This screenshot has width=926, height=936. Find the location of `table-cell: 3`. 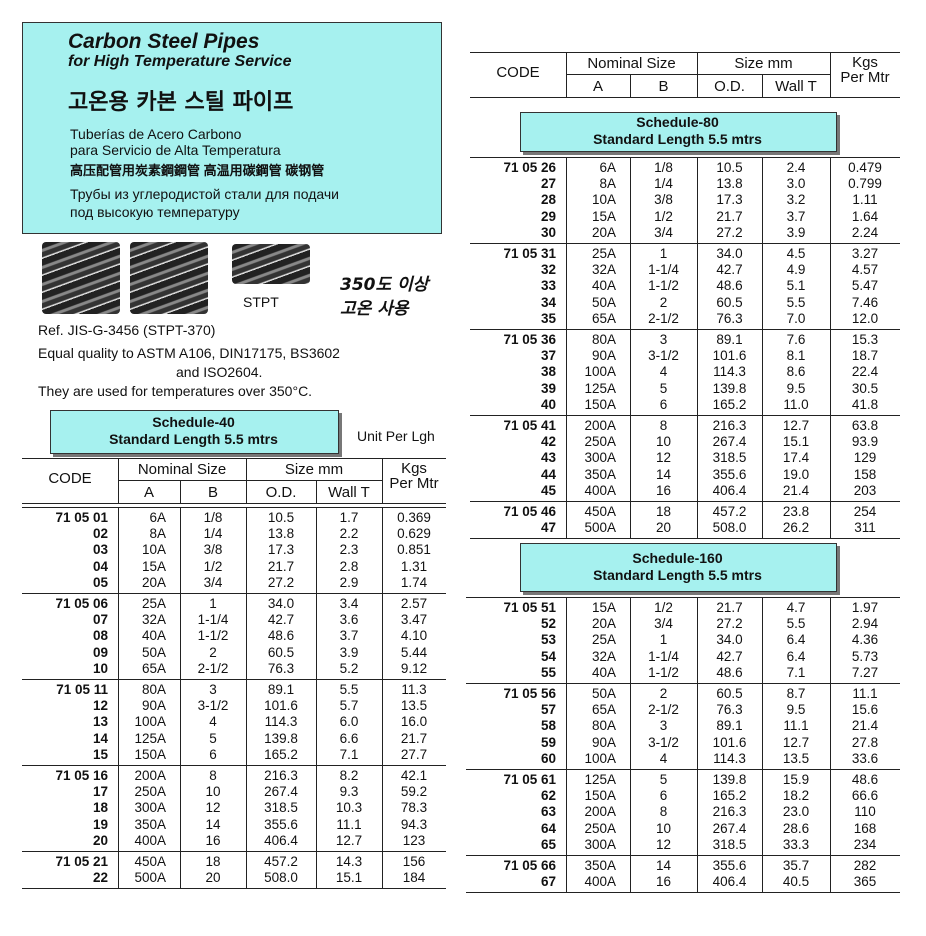

table-cell: 3 is located at coordinates (663, 339).